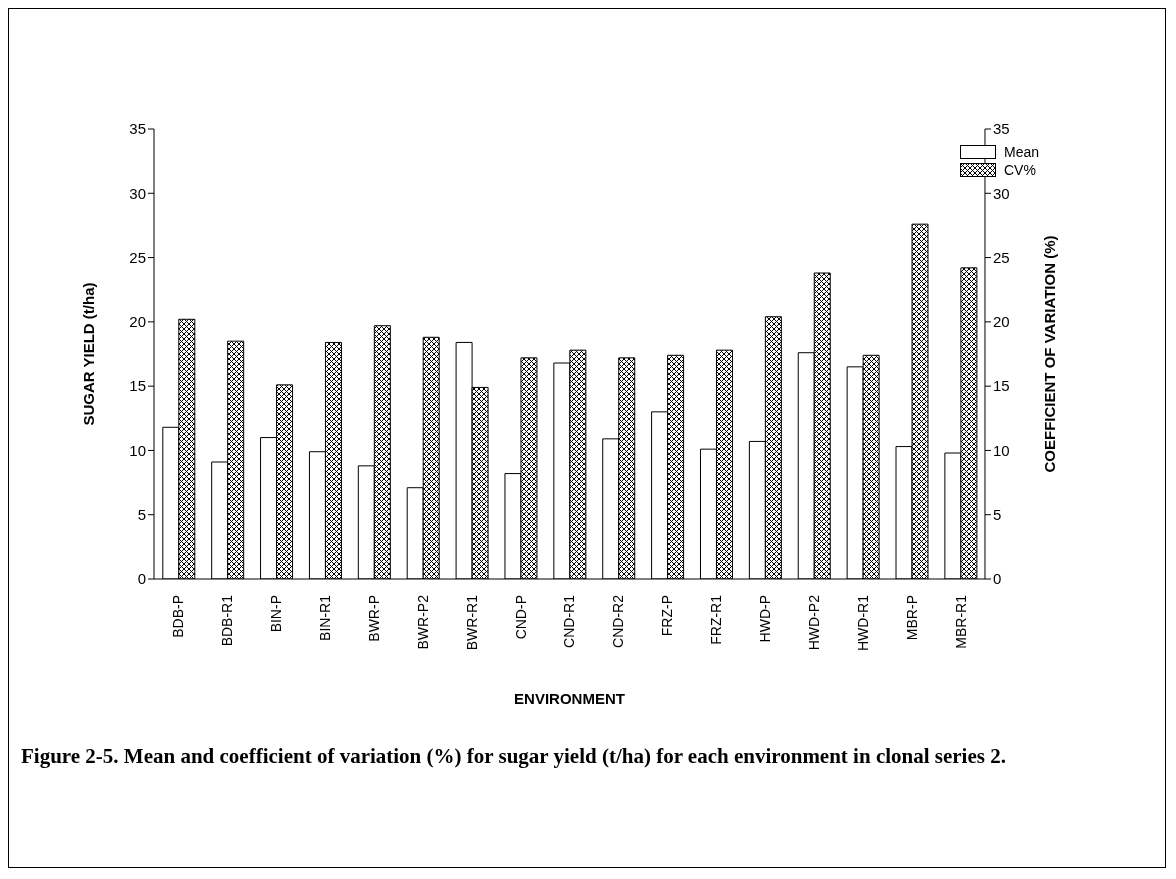  What do you see at coordinates (1001, 322) in the screenshot?
I see `y2-tick-label: 20` at bounding box center [1001, 322].